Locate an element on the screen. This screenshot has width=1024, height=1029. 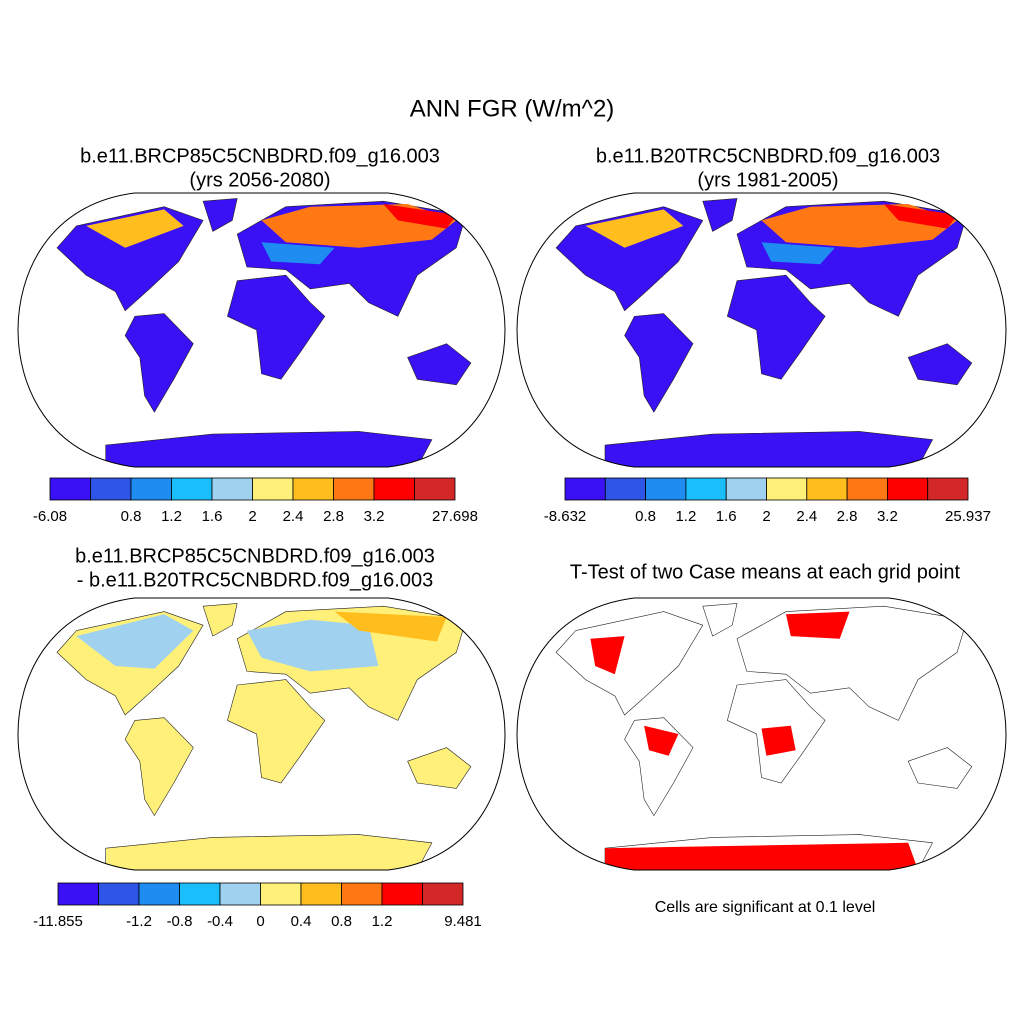
colorbar-label: -8.632 is located at coordinates (565, 516).